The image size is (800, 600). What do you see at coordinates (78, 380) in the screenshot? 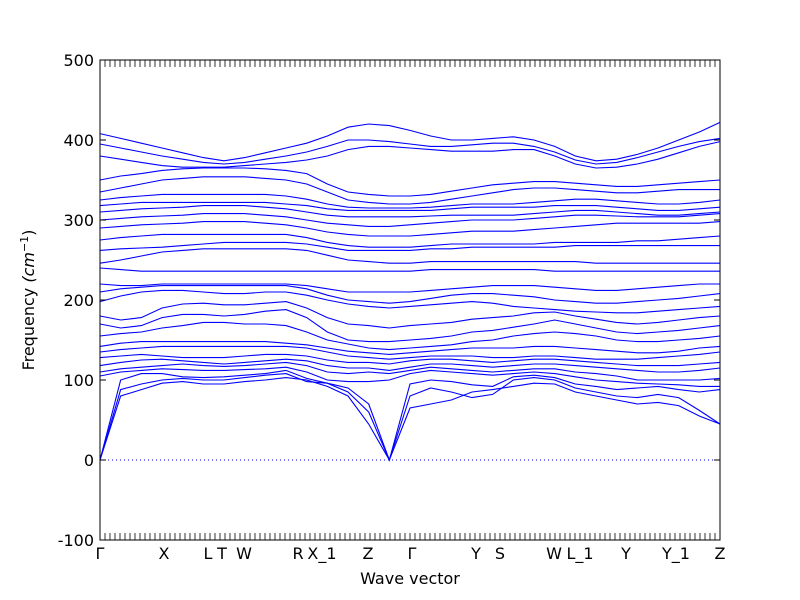
I see `y-tick-label: 100` at bounding box center [78, 380].